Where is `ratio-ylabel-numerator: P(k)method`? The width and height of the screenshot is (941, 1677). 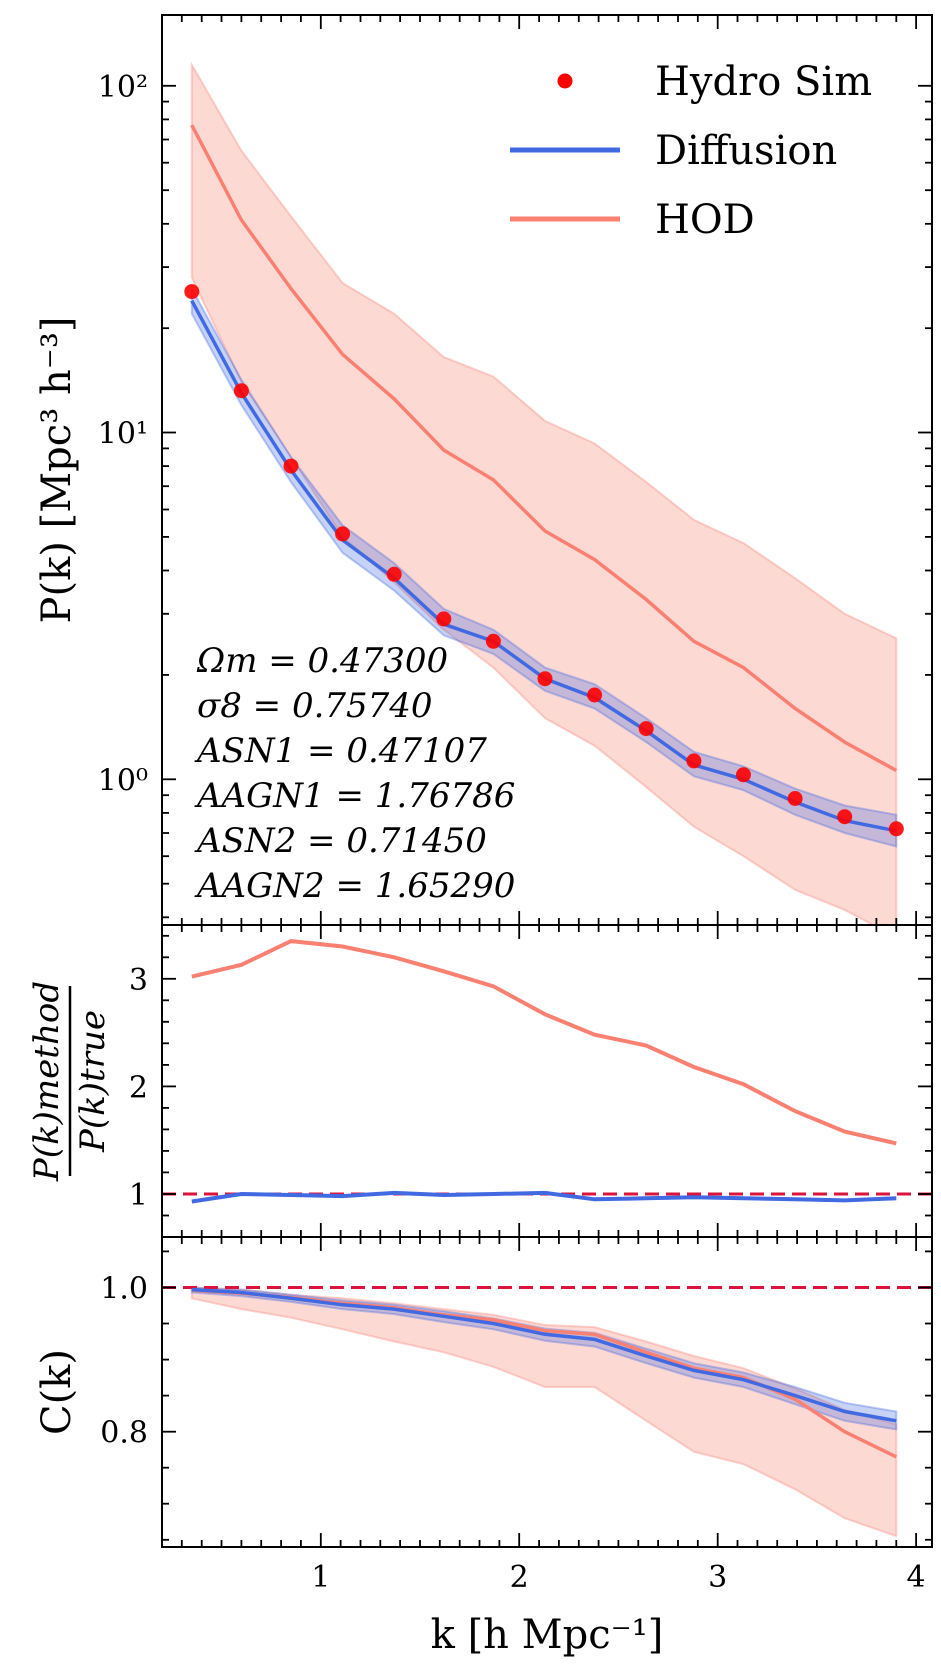 ratio-ylabel-numerator: P(k)method is located at coordinates (47, 1081).